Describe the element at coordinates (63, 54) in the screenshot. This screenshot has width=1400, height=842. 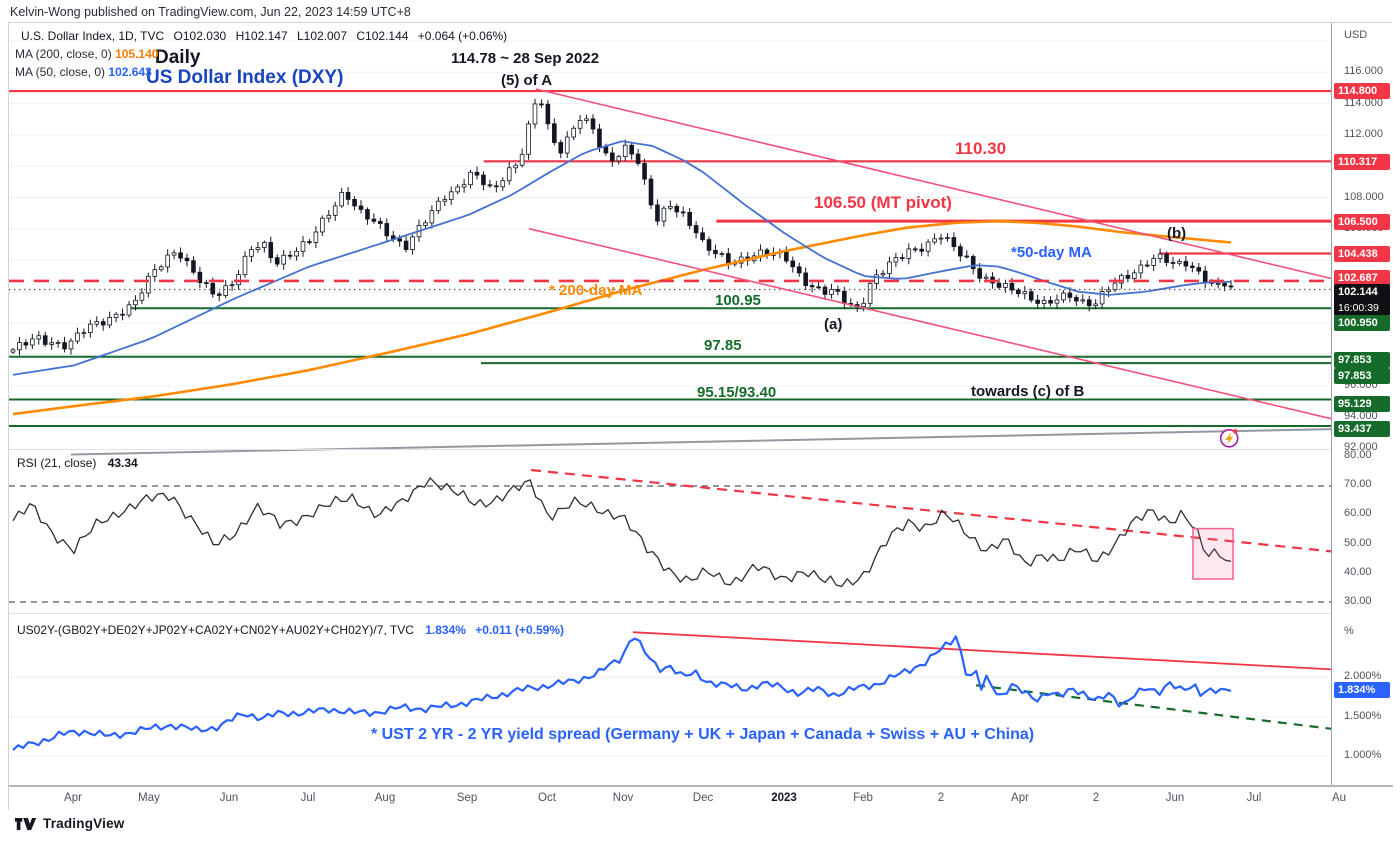
I see `ma200-label: MA (200, close, 0)` at that location.